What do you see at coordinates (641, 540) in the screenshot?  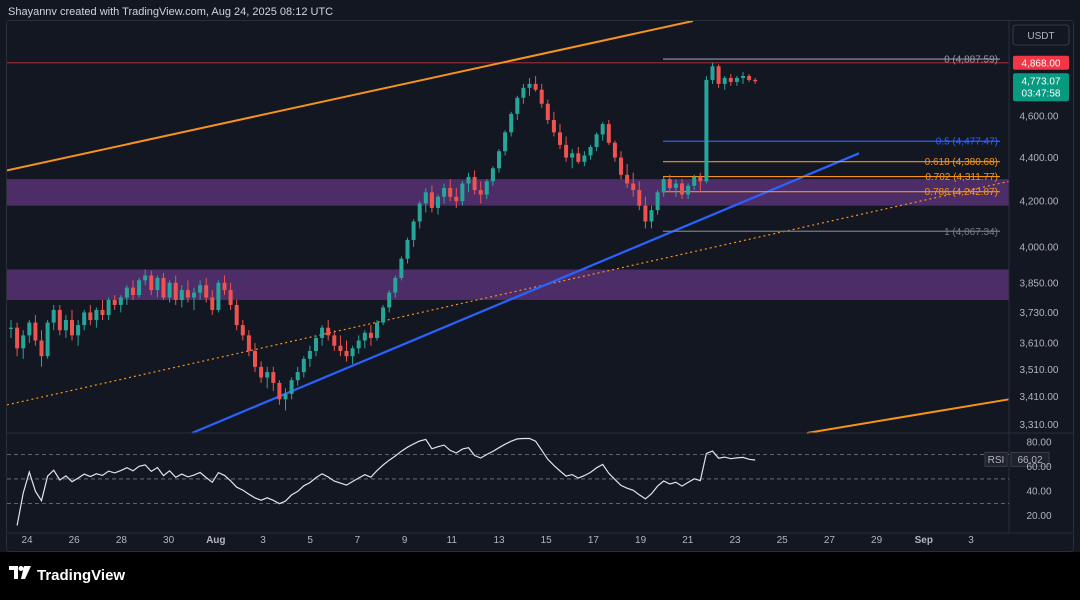 I see `time-tick-label: 19` at bounding box center [641, 540].